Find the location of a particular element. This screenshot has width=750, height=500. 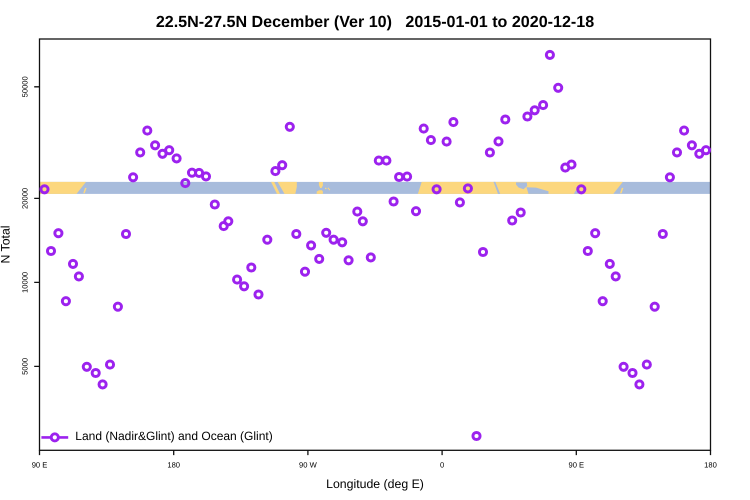

svg-text: 0 is located at coordinates (442, 465).